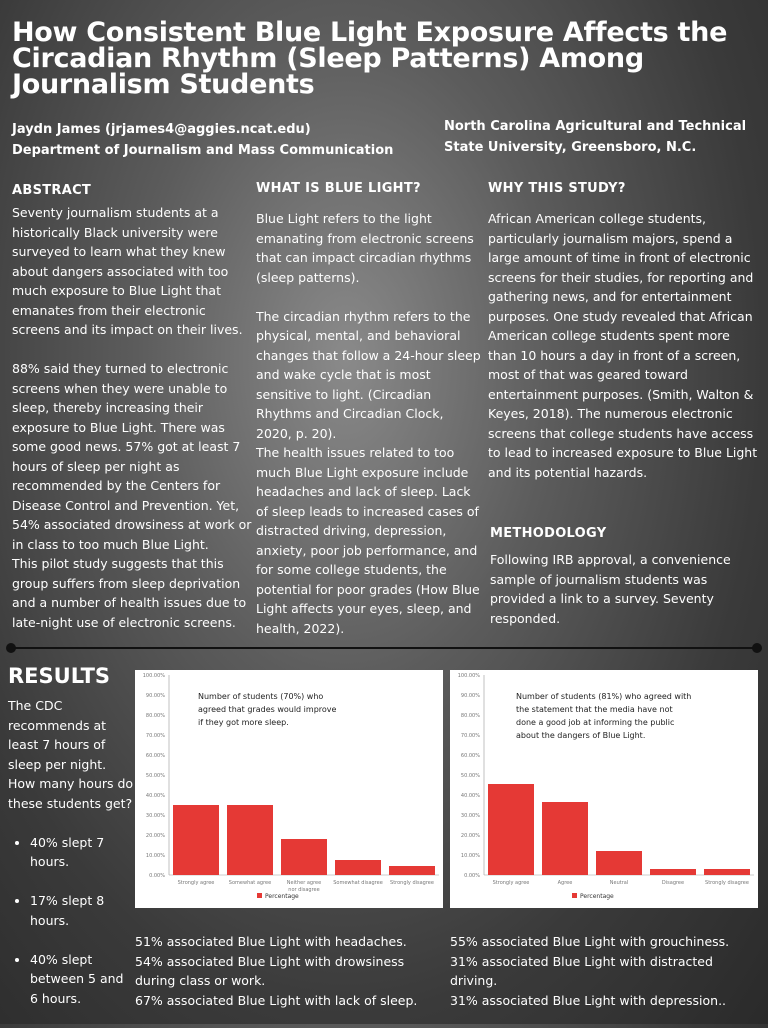 Image resolution: width=768 pixels, height=1028 pixels. Describe the element at coordinates (557, 188) in the screenshot. I see `why-heading: WHY THIS STUDY?` at that location.